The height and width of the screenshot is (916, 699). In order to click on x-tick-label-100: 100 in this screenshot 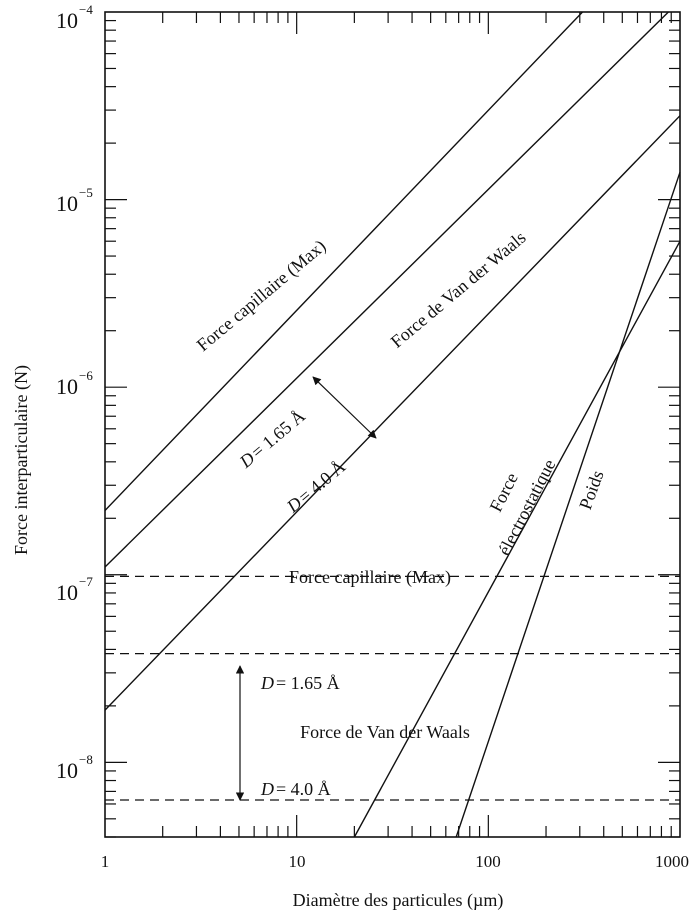, I will do `click(488, 861)`.